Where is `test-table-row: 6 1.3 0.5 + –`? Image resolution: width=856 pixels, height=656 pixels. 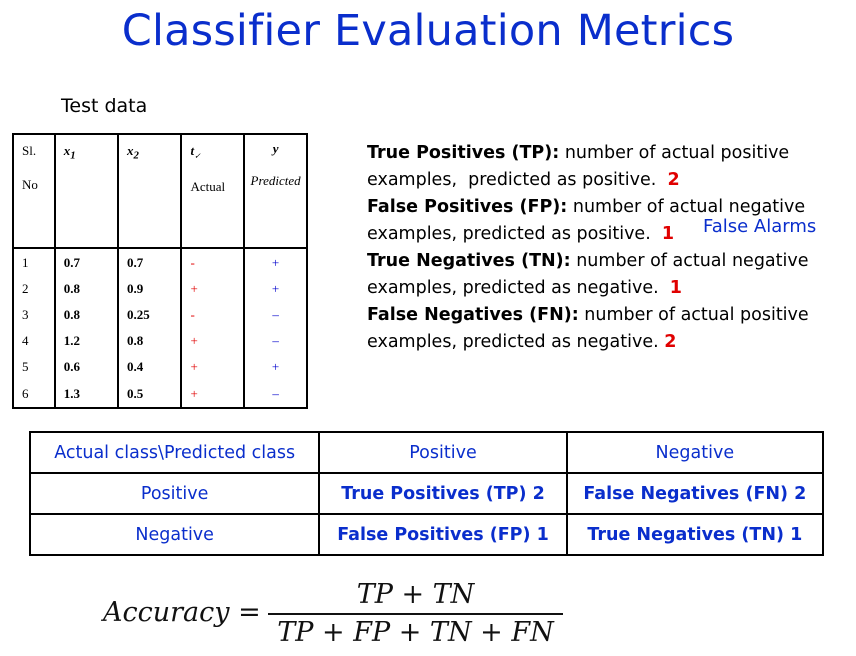 test-table-row: 6 1.3 0.5 + – is located at coordinates (160, 394).